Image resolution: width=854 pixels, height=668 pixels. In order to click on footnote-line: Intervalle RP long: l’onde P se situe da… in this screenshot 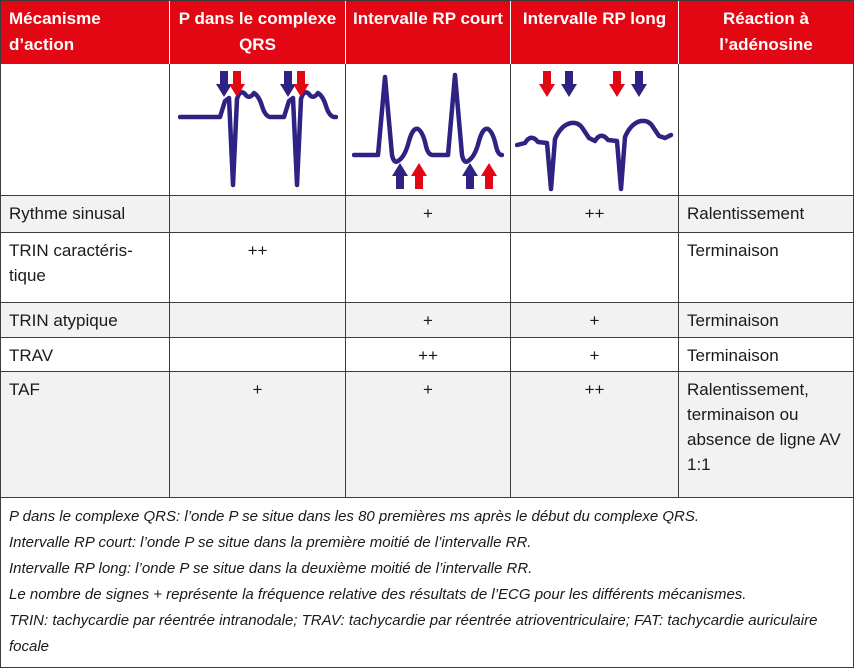, I will do `click(271, 568)`.